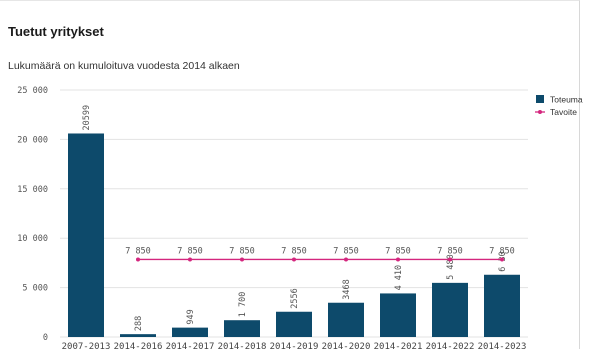 Image resolution: width=594 pixels, height=349 pixels. I want to click on y-tick-label: 20 000, so click(32, 140).